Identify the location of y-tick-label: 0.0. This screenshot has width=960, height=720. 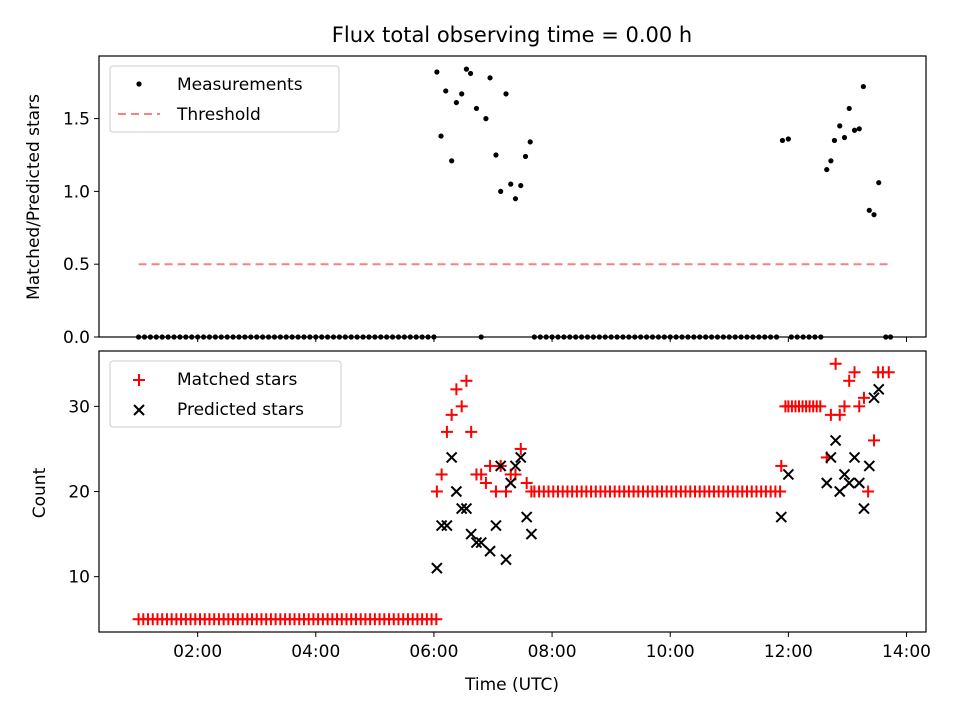
(76, 338).